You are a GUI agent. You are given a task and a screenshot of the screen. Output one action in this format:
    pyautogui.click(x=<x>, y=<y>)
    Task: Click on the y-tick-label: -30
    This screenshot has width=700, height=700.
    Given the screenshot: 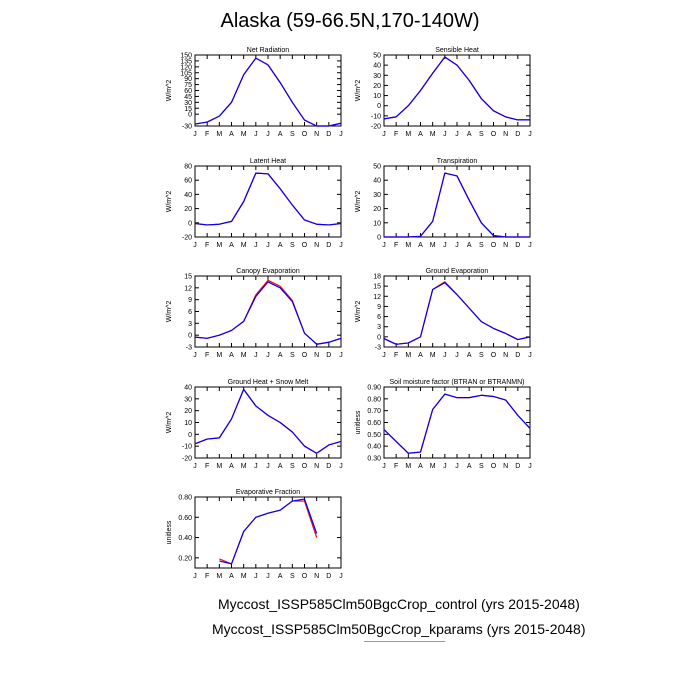 What is the action you would take?
    pyautogui.click(x=187, y=127)
    